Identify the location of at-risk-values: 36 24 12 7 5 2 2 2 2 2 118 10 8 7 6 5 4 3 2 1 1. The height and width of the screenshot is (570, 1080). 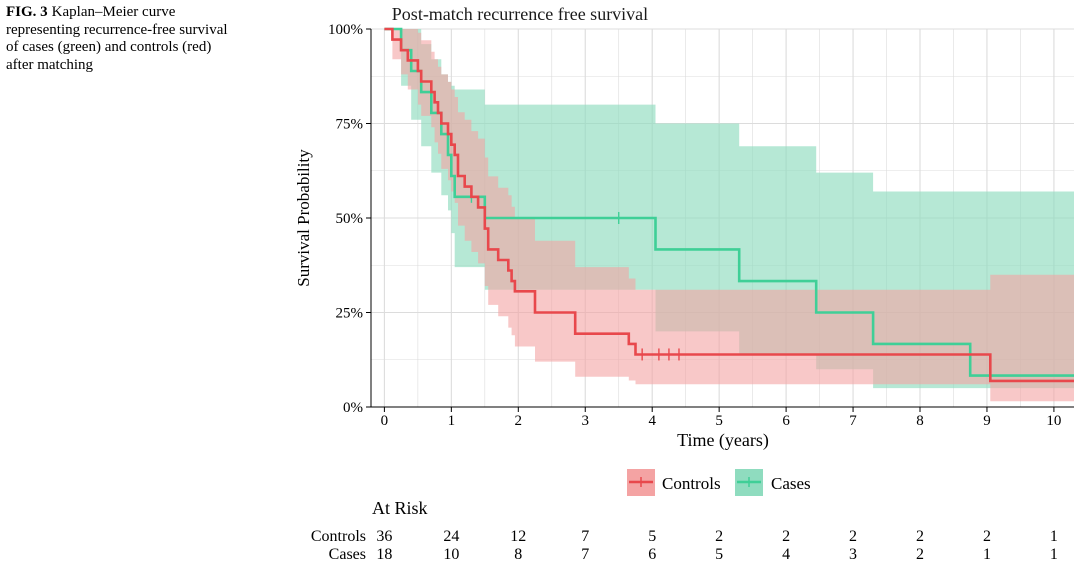
(717, 545).